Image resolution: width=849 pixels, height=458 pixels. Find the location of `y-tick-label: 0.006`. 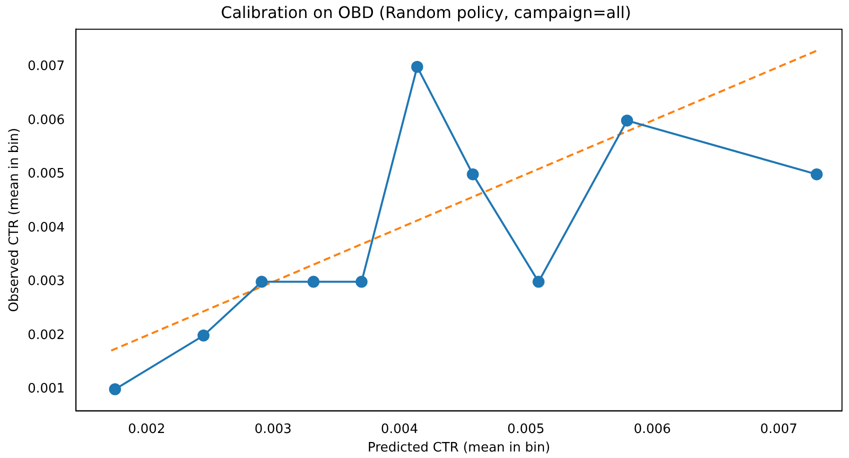

y-tick-label: 0.006 is located at coordinates (46, 120).